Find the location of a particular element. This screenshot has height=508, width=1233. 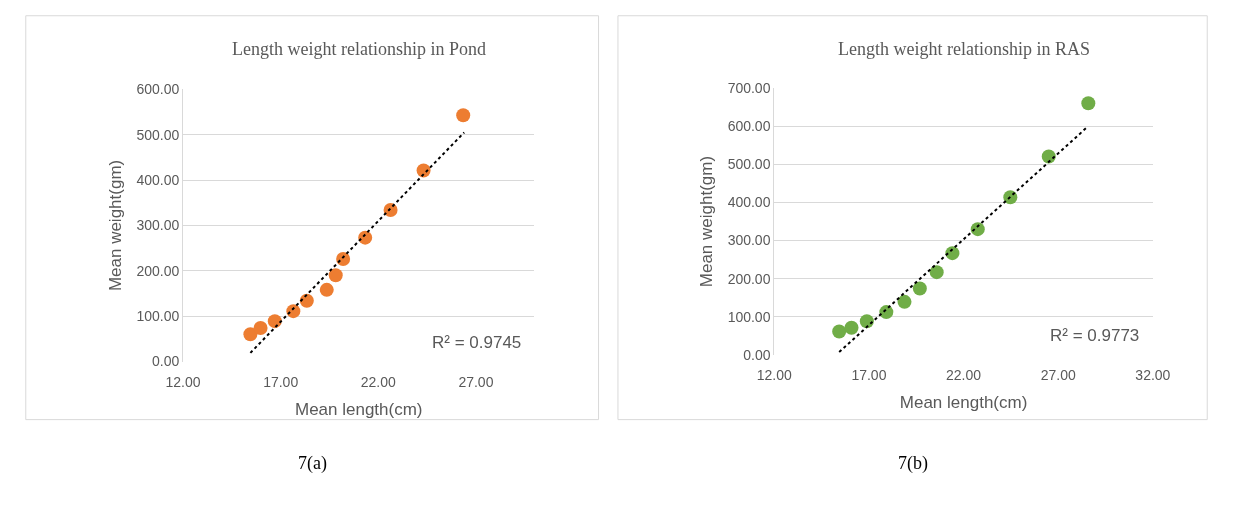

x-tick-label: 32.00 is located at coordinates (1153, 374).